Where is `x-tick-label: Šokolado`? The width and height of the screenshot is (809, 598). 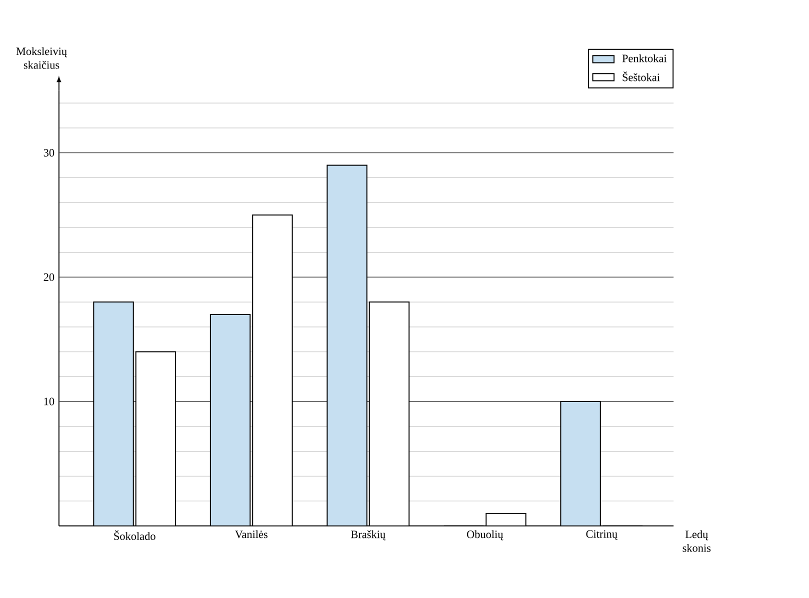
x-tick-label: Šokolado is located at coordinates (135, 535).